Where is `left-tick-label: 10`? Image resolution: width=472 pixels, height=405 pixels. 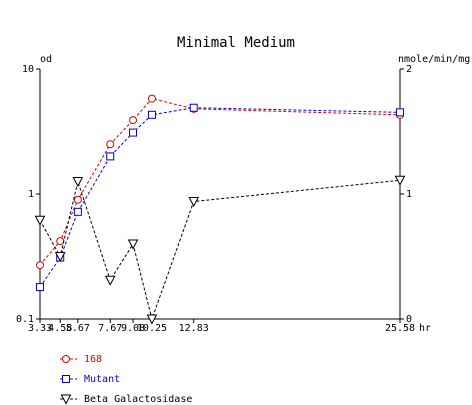 left-tick-label: 10 is located at coordinates (28, 69).